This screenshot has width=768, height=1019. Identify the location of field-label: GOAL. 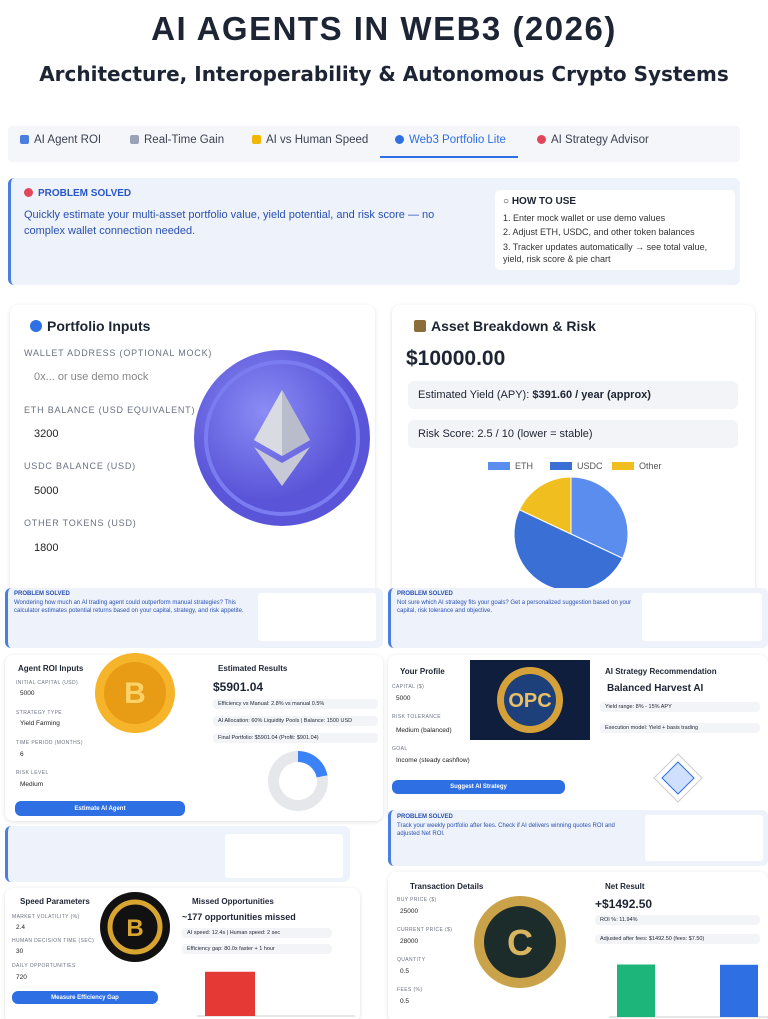
(400, 749).